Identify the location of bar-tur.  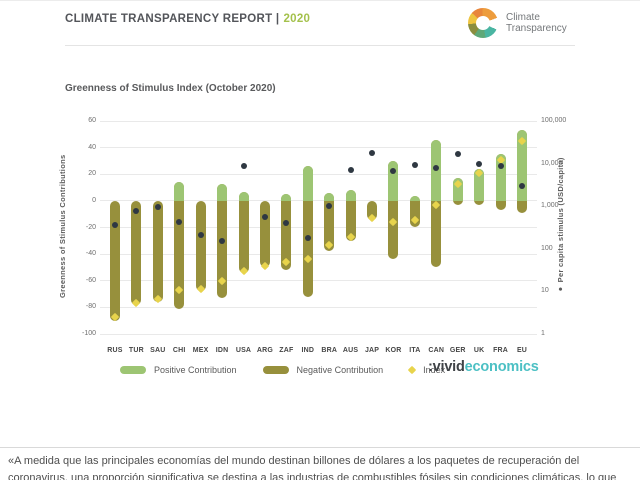
(136, 252).